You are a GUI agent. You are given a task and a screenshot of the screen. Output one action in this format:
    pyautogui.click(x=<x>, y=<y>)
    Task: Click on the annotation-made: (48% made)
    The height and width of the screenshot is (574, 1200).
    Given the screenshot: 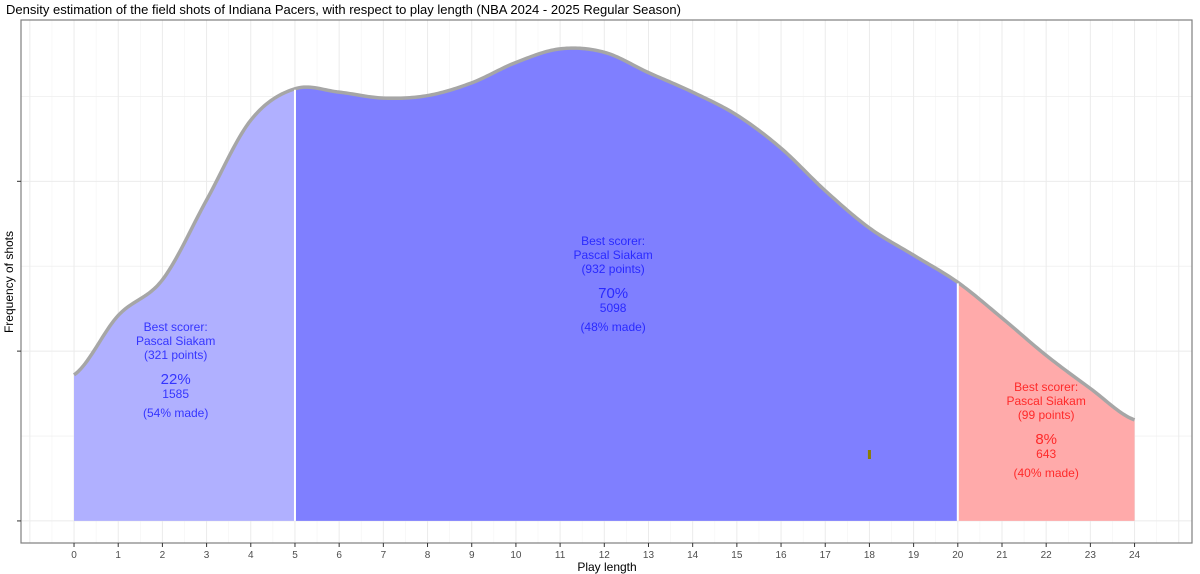 What is the action you would take?
    pyautogui.click(x=612, y=327)
    